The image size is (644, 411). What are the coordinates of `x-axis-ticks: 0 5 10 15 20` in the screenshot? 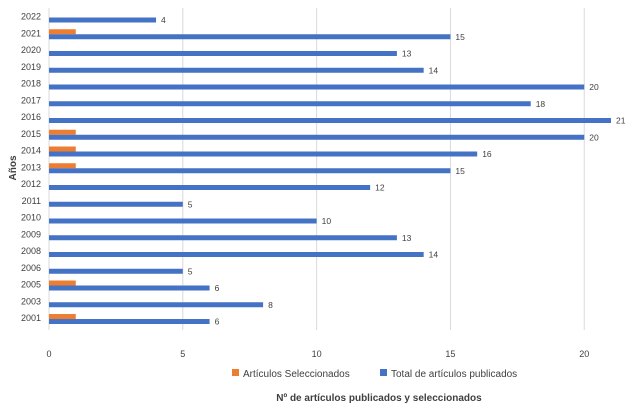 It's located at (317, 354).